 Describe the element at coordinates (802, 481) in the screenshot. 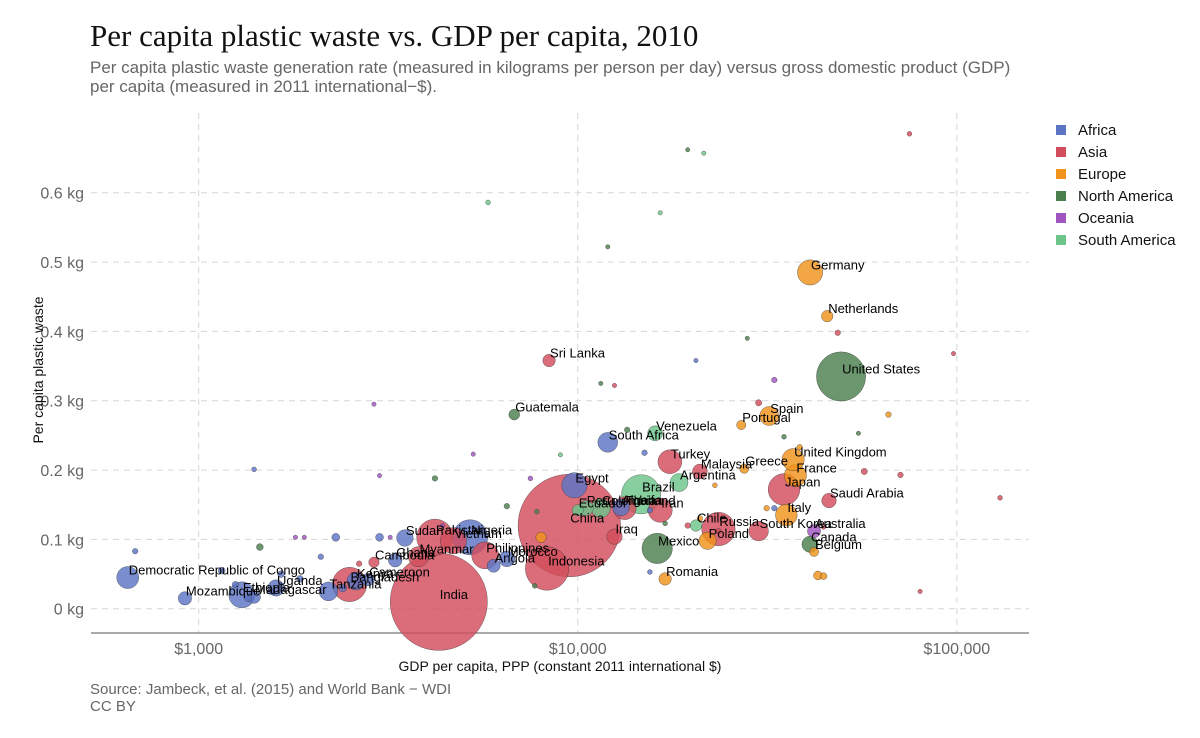

I see `label-japan: Japan` at that location.